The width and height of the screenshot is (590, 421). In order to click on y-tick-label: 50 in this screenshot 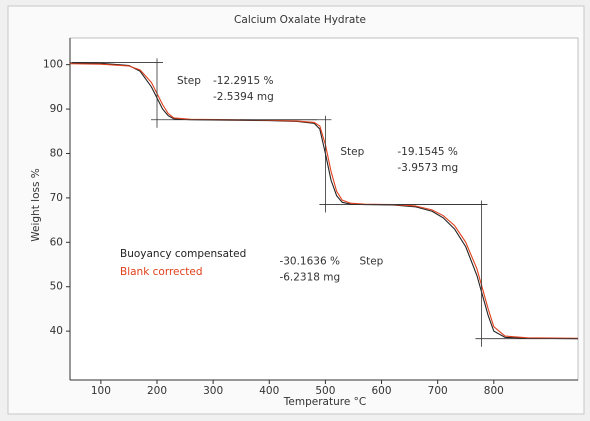, I will do `click(56, 287)`.